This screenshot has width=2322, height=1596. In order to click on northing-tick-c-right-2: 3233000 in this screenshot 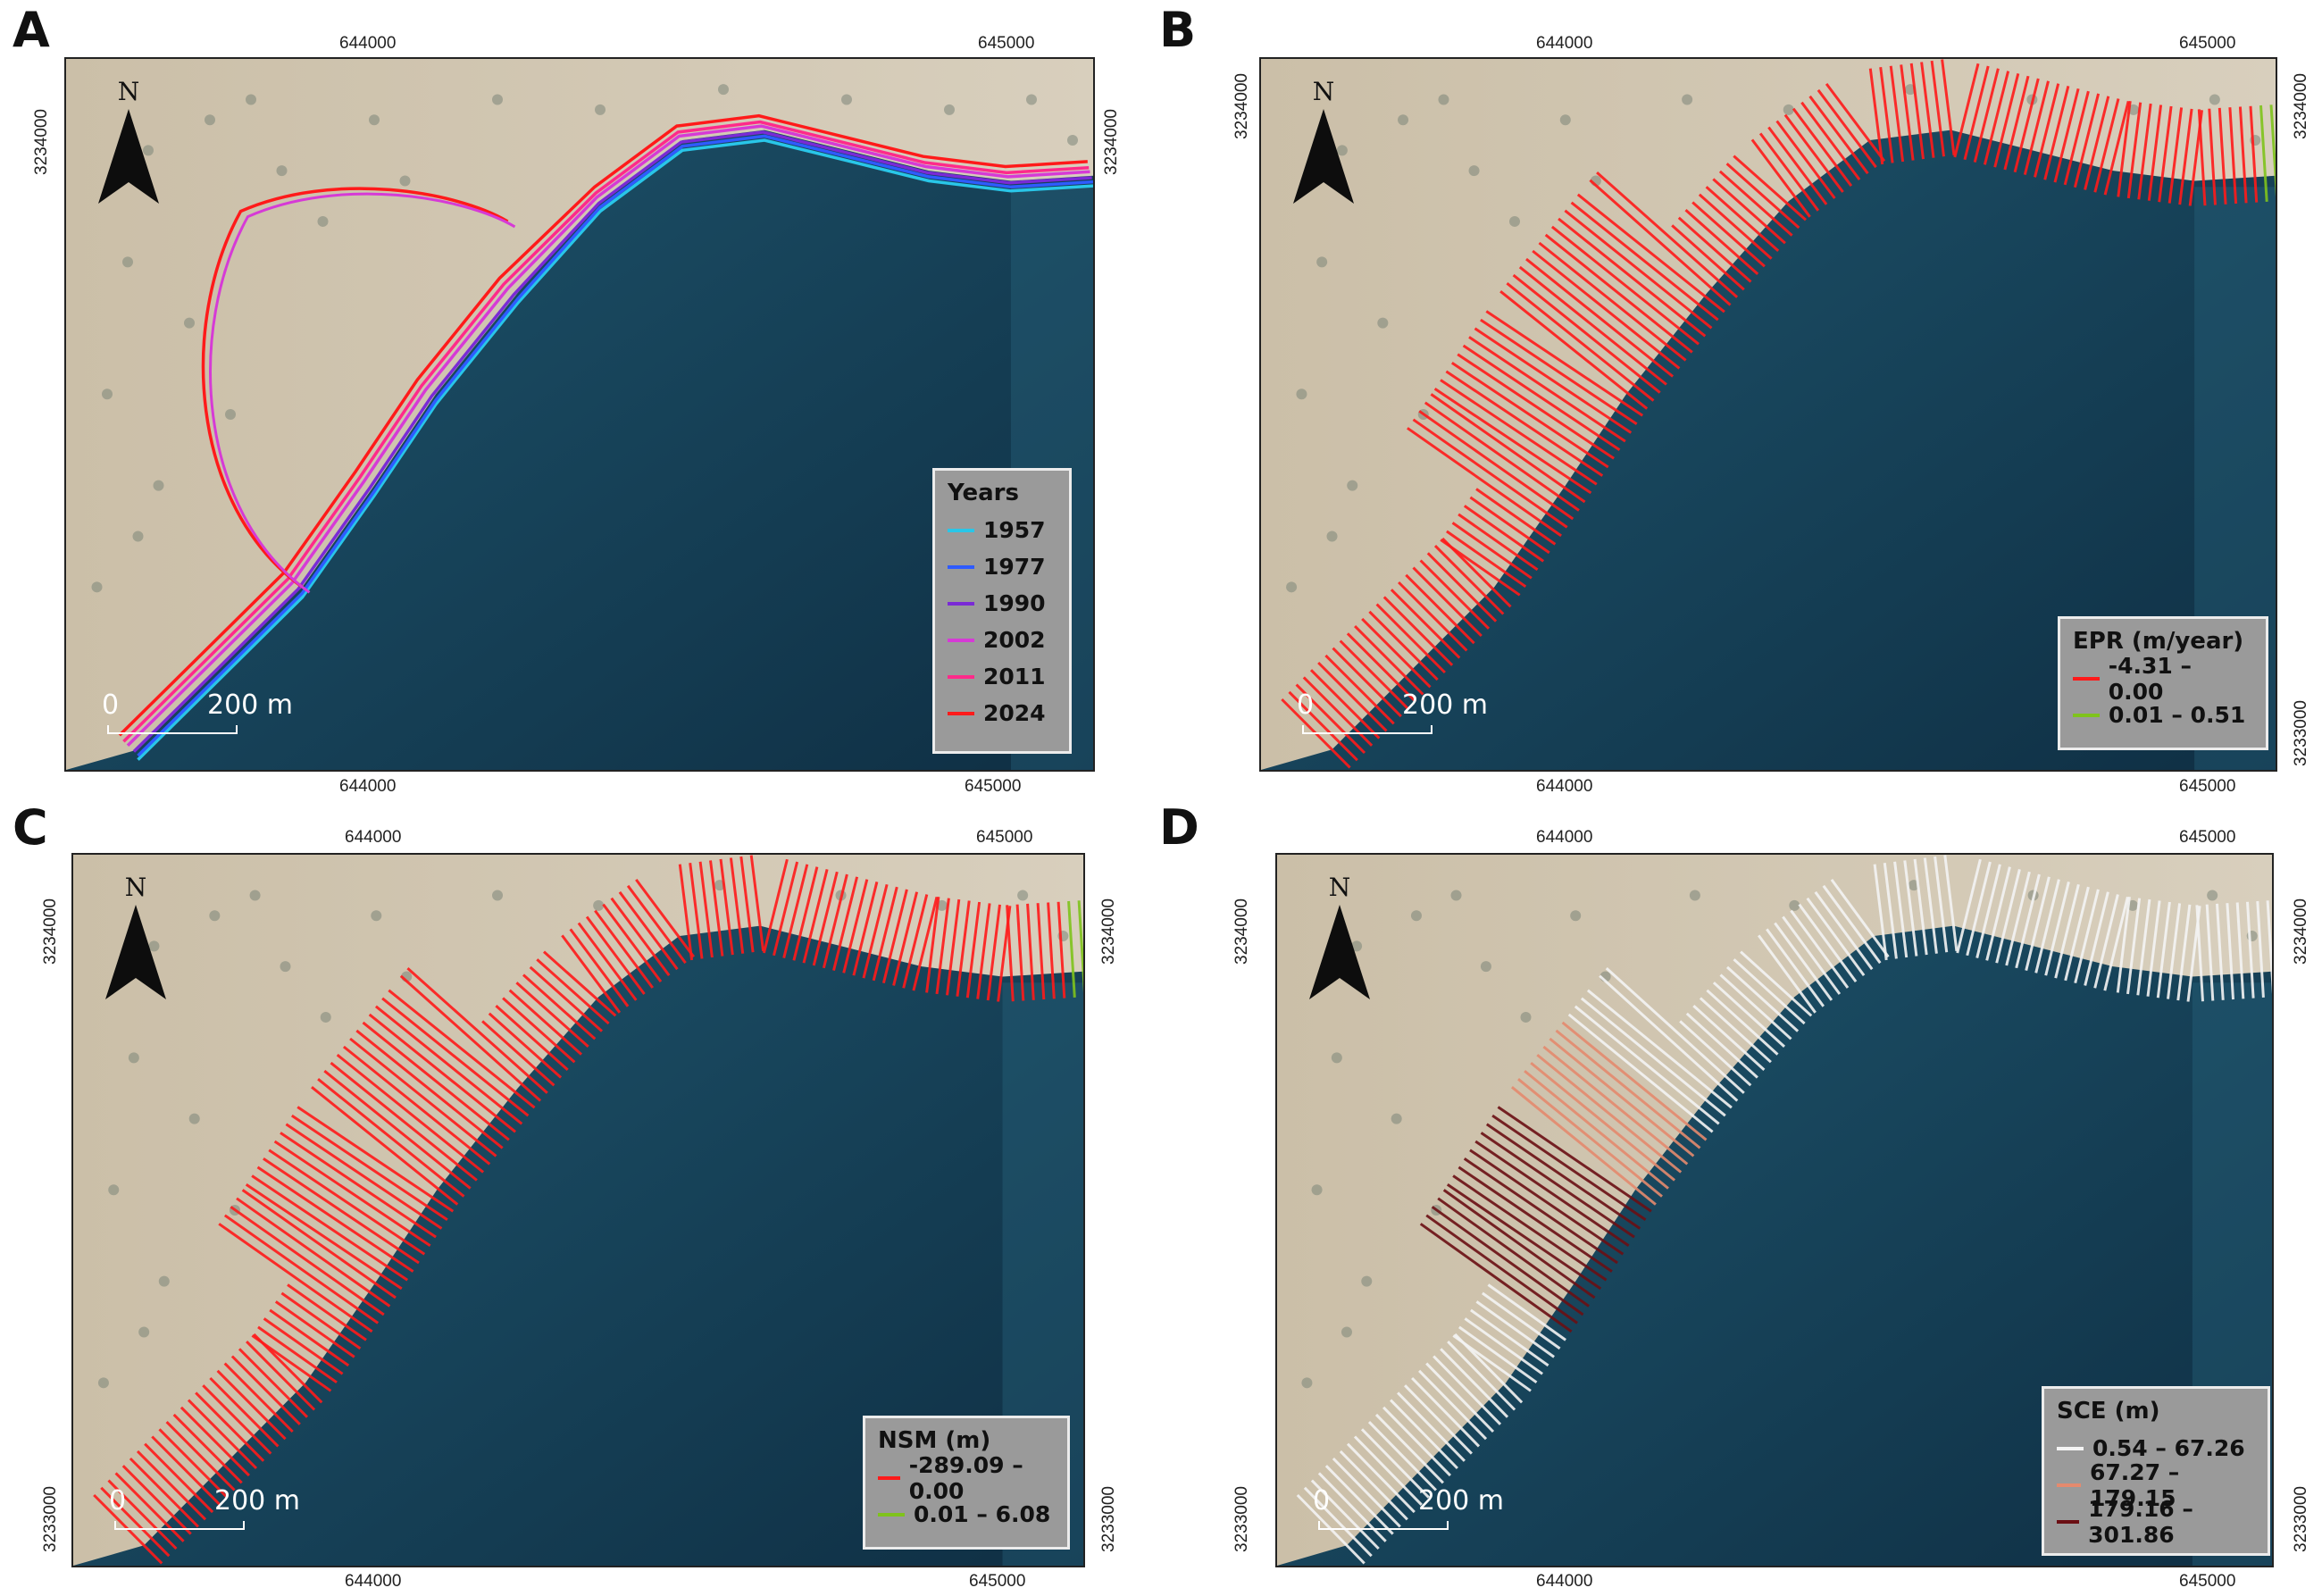, I will do `click(1108, 1519)`.